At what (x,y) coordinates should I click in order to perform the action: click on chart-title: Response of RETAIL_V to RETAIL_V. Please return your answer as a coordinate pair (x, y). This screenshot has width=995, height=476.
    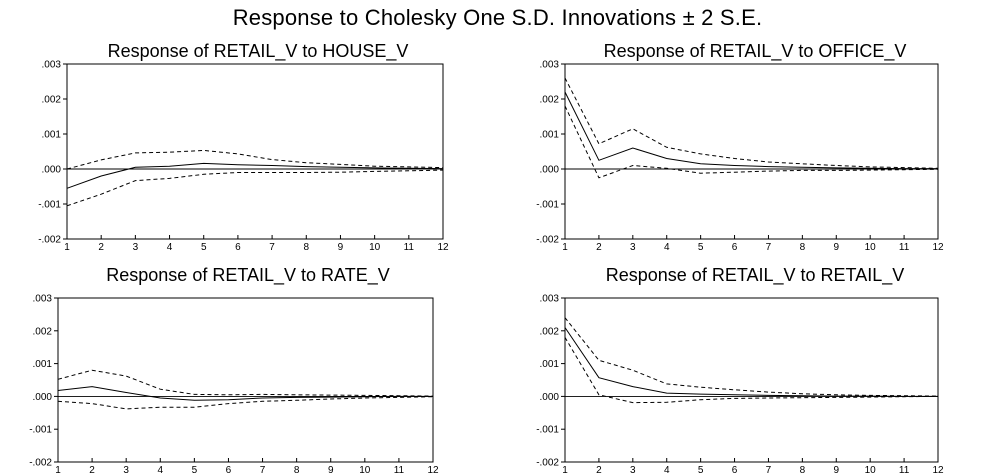
    Looking at the image, I should click on (755, 275).